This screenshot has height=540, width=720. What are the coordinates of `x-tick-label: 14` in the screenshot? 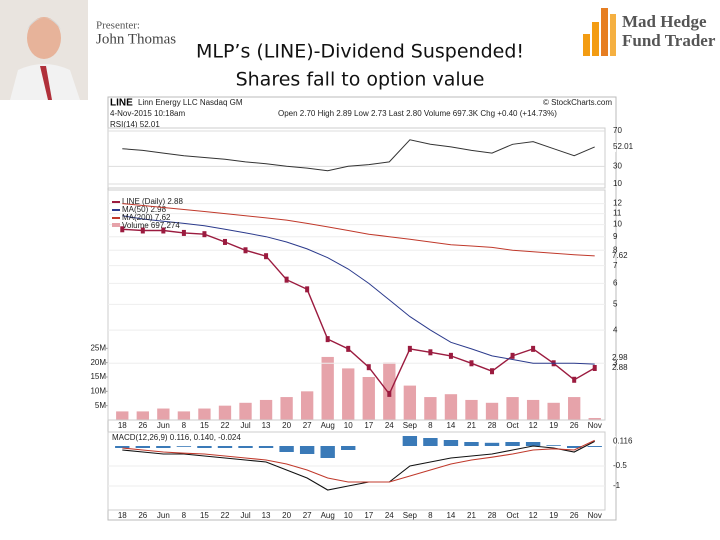 It's located at (450, 515).